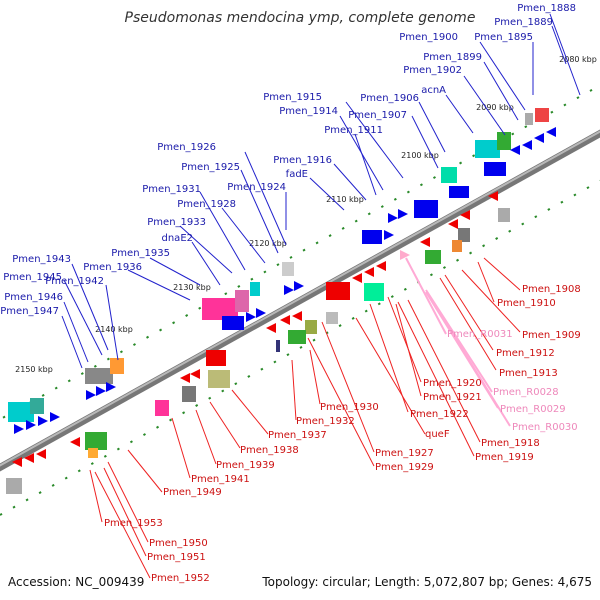 Image resolution: width=600 pixels, height=600 pixels. I want to click on rna-leader-lines, so click(458, 342).